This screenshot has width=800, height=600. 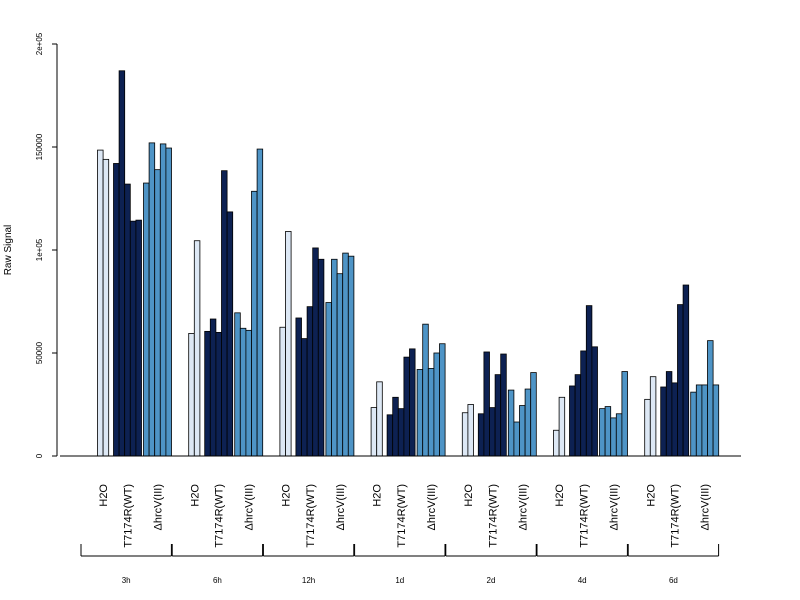 I want to click on timepoint-group-4d, so click(x=590, y=381).